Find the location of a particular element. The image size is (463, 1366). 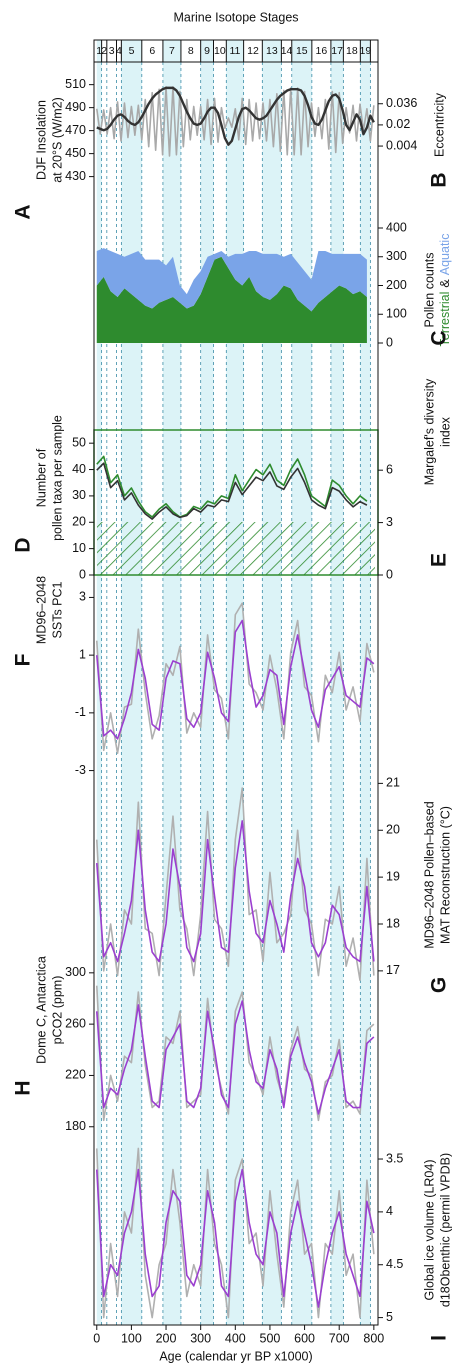

axis-label: Margalef's diversity is located at coordinates (429, 431).